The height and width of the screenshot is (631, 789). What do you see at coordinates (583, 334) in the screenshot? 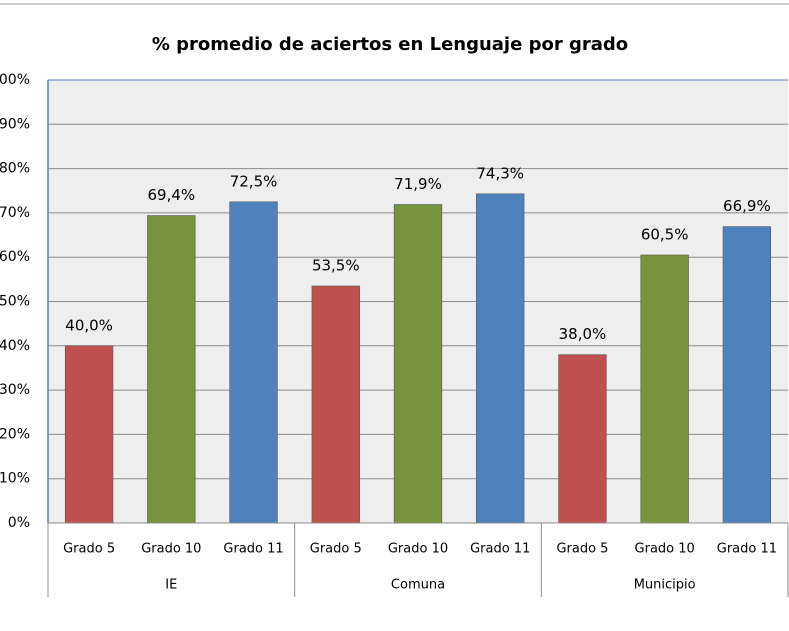
I see `data-label: 38,0%` at bounding box center [583, 334].